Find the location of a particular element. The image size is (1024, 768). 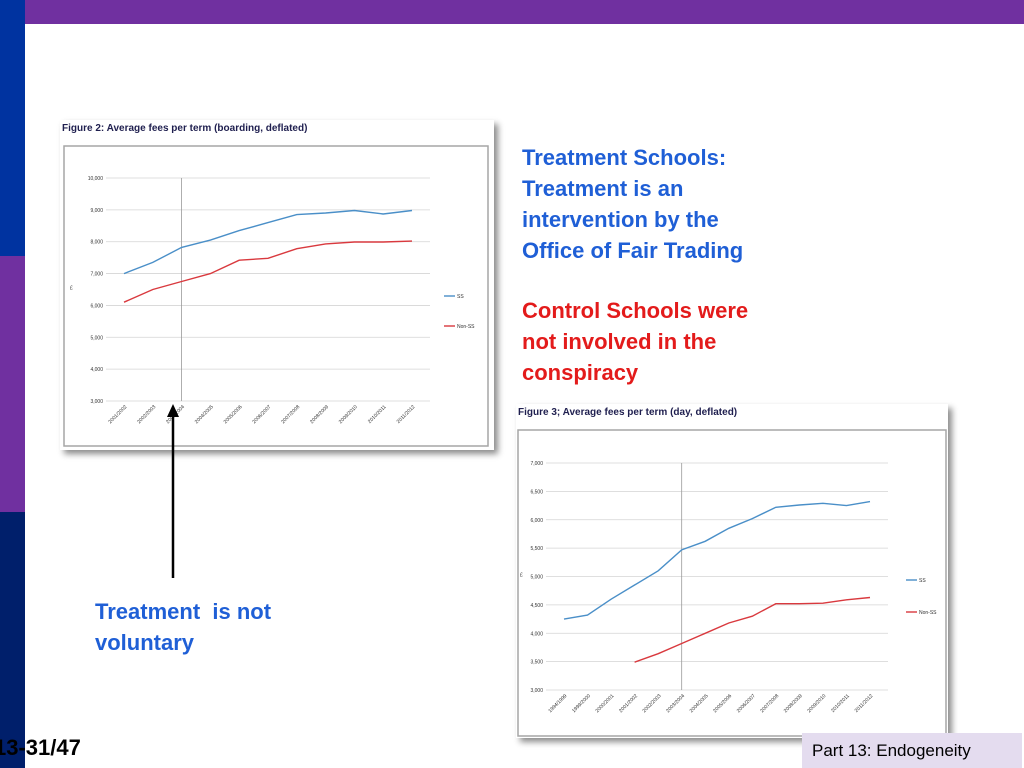

y-tick-label: 9,000 is located at coordinates (96, 211).